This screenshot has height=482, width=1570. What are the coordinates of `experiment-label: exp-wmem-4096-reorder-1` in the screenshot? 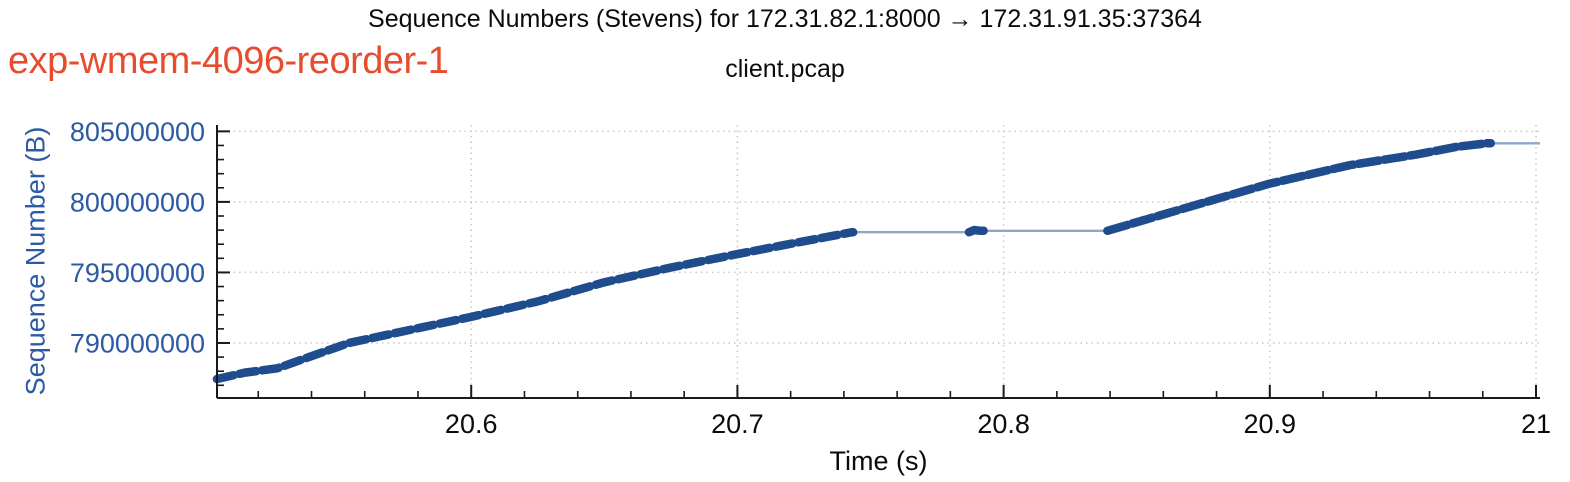 It's located at (228, 61).